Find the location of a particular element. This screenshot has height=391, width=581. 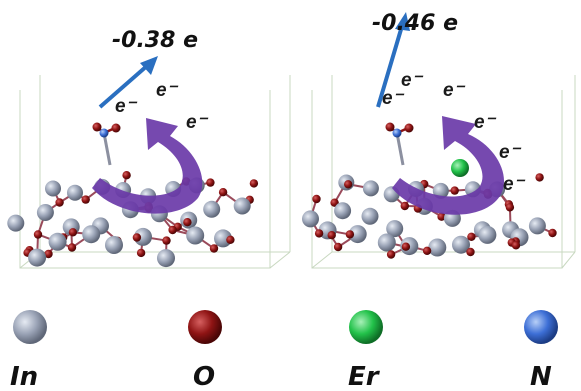

legend-item-o: O is located at coordinates (205, 350).